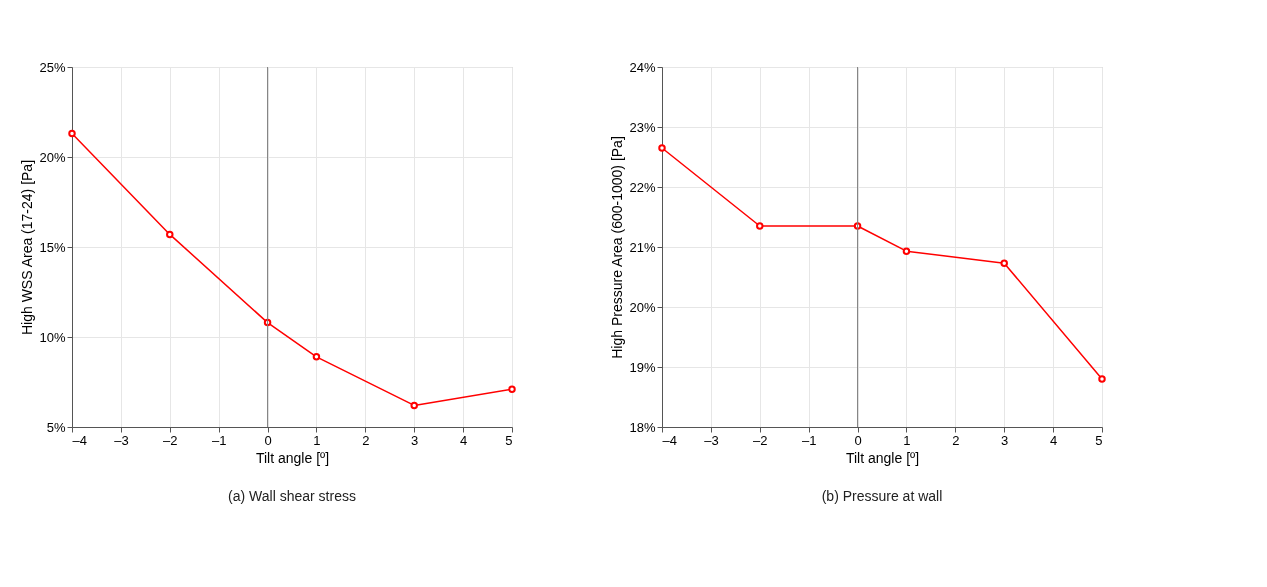 The image size is (1267, 587). Describe the element at coordinates (642, 187) in the screenshot. I see `y-tick-label: 22%` at that location.